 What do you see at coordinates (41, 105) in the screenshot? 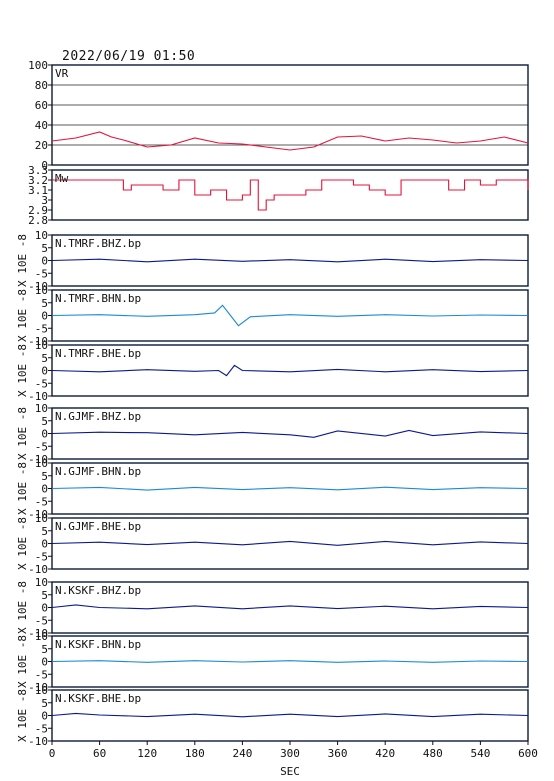
I see `y-tick-label: 60` at bounding box center [41, 105].